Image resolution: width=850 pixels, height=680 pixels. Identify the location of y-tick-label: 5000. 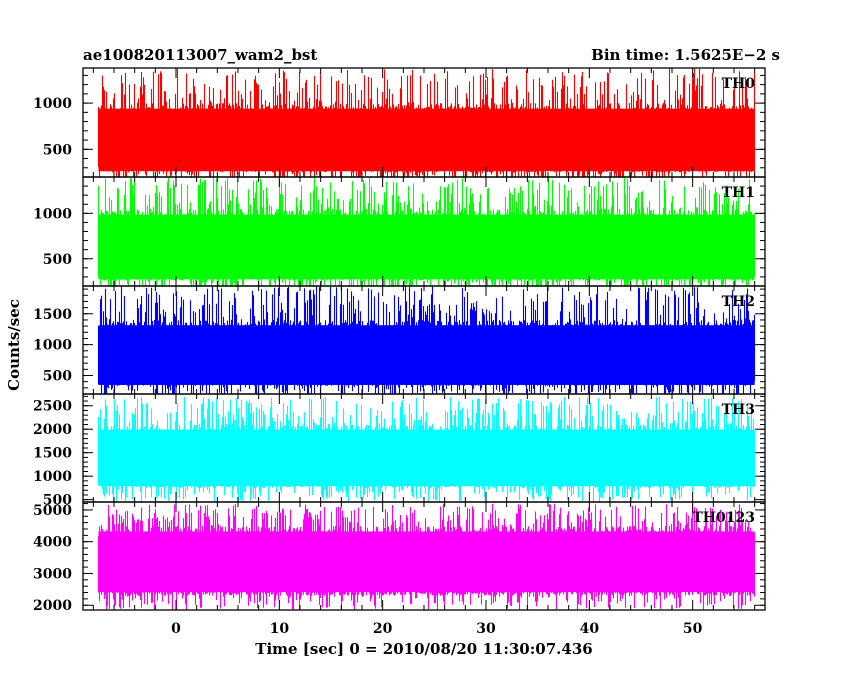
(52, 511).